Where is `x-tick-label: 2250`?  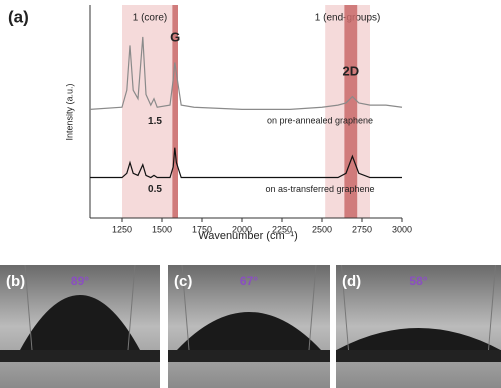 x-tick-label: 2250 is located at coordinates (282, 229).